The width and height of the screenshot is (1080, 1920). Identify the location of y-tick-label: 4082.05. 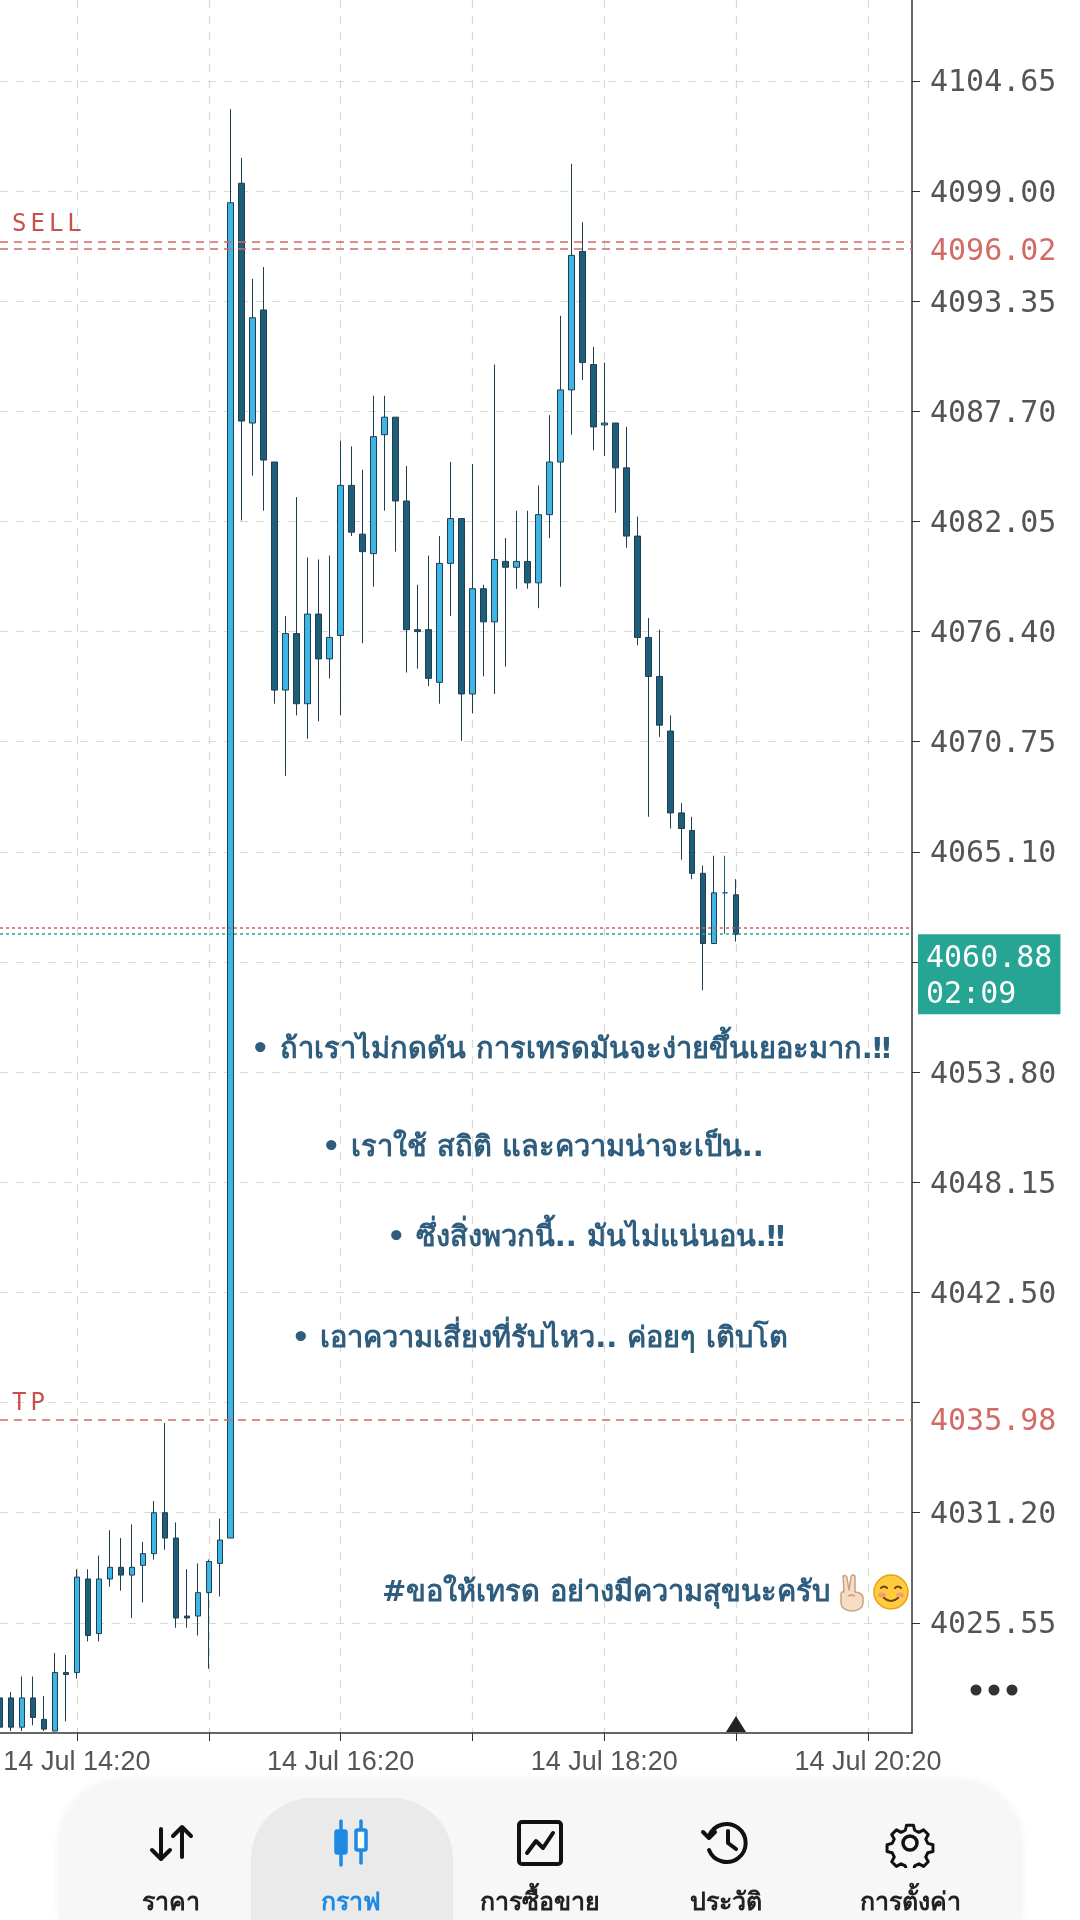
(993, 521).